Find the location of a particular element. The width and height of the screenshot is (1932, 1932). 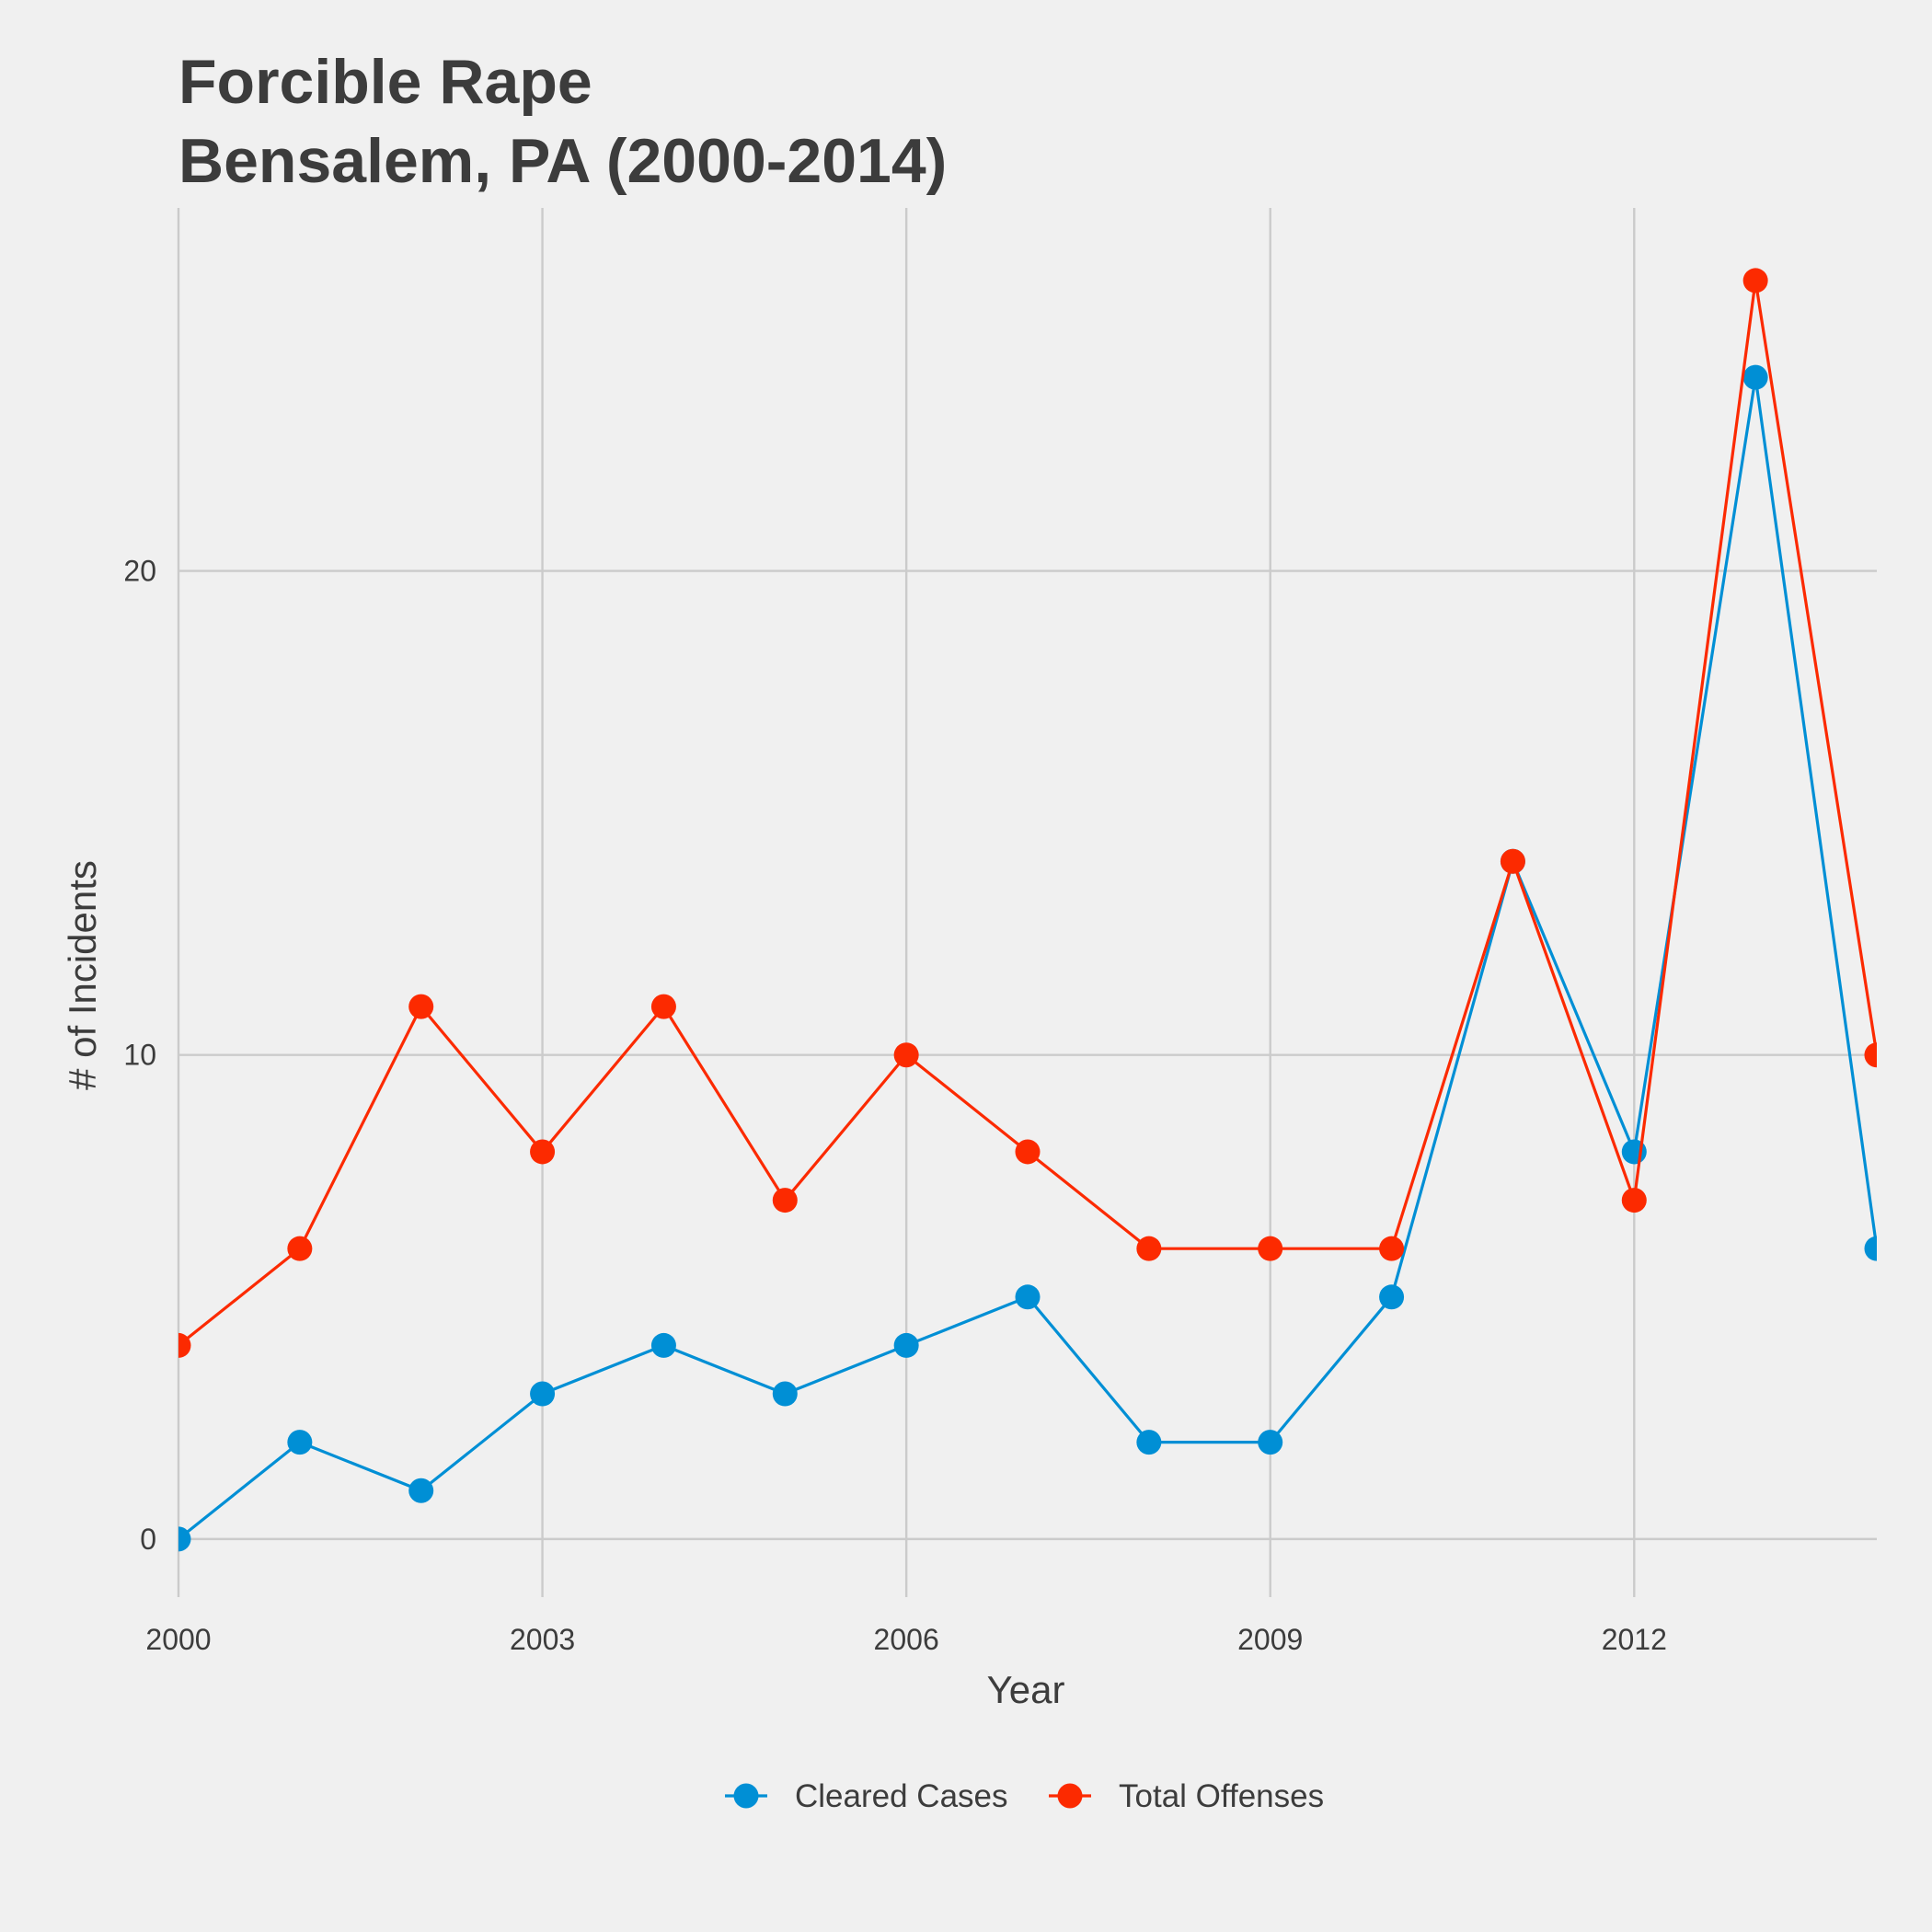

y-tick-label: 10 is located at coordinates (139, 1055).